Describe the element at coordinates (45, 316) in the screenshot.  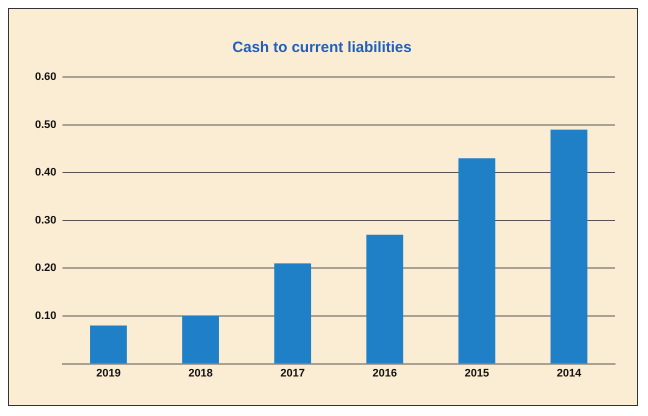
I see `y-tick-label: 0.10` at that location.